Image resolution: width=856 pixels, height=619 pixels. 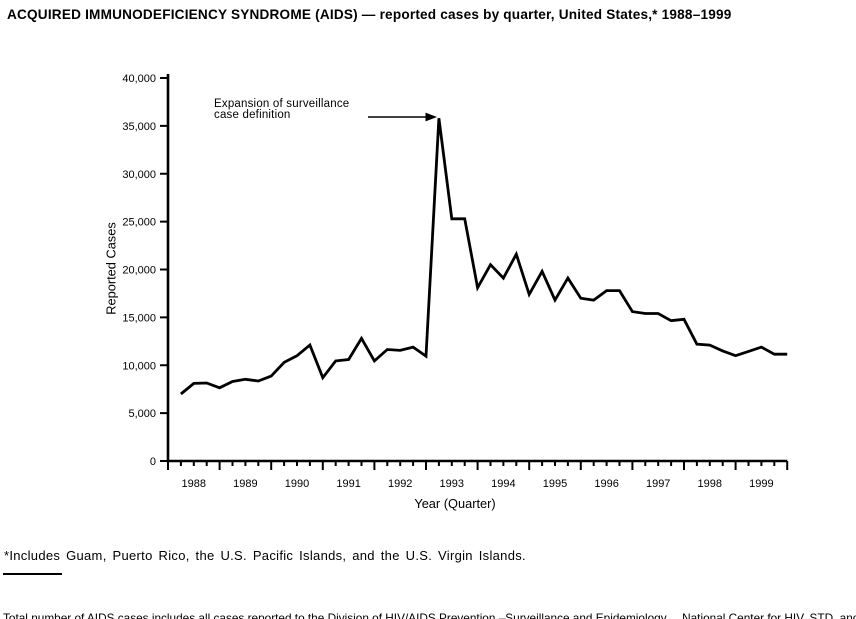 I want to click on x-year-label: 1998, so click(x=710, y=484).